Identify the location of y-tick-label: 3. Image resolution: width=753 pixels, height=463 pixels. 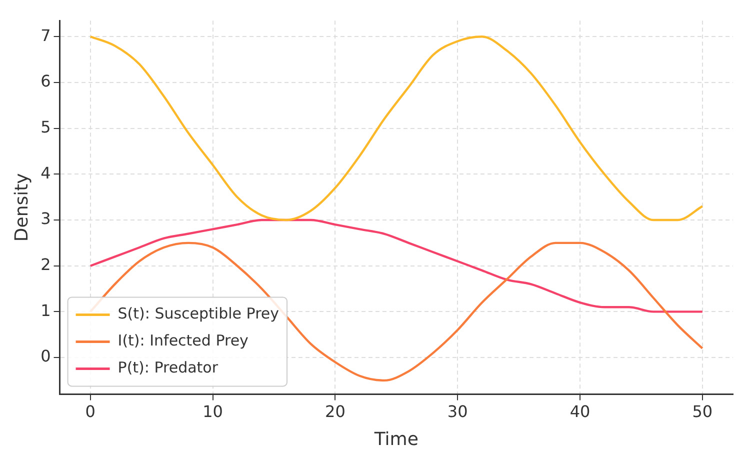
(45, 218).